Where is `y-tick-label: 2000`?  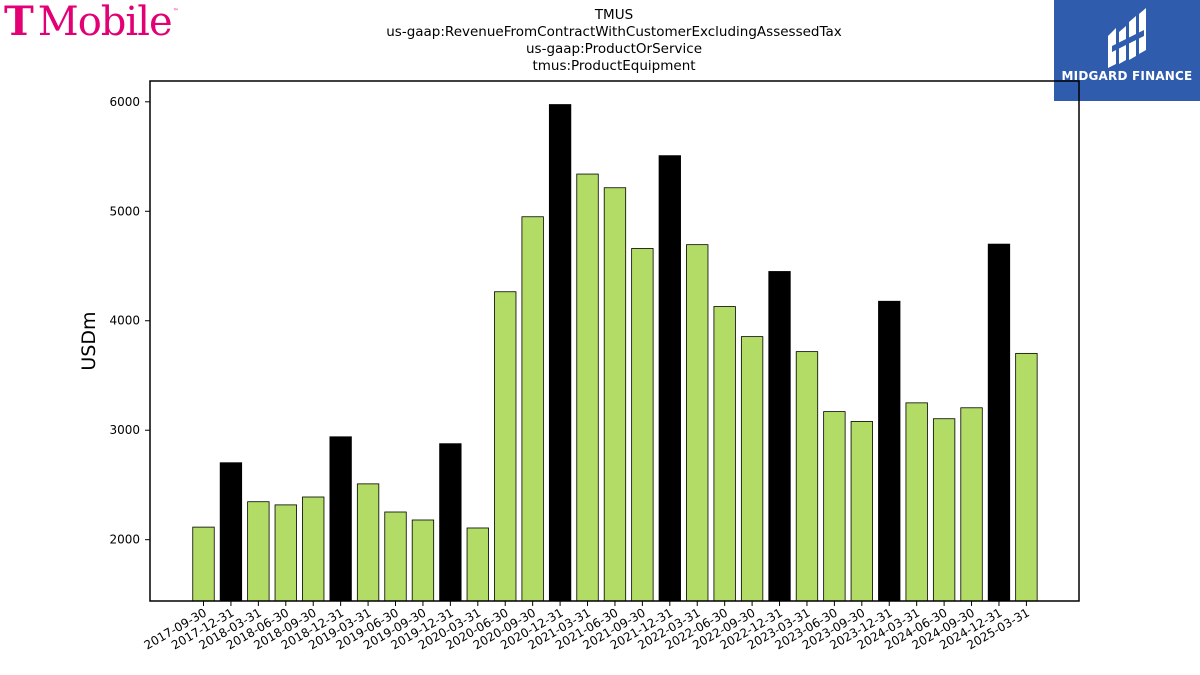 y-tick-label: 2000 is located at coordinates (124, 540).